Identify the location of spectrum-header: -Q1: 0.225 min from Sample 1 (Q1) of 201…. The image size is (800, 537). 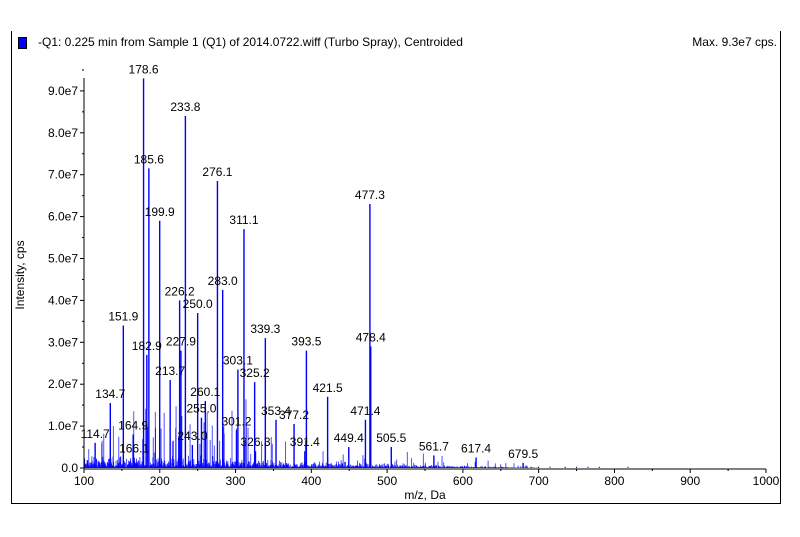
(395, 43).